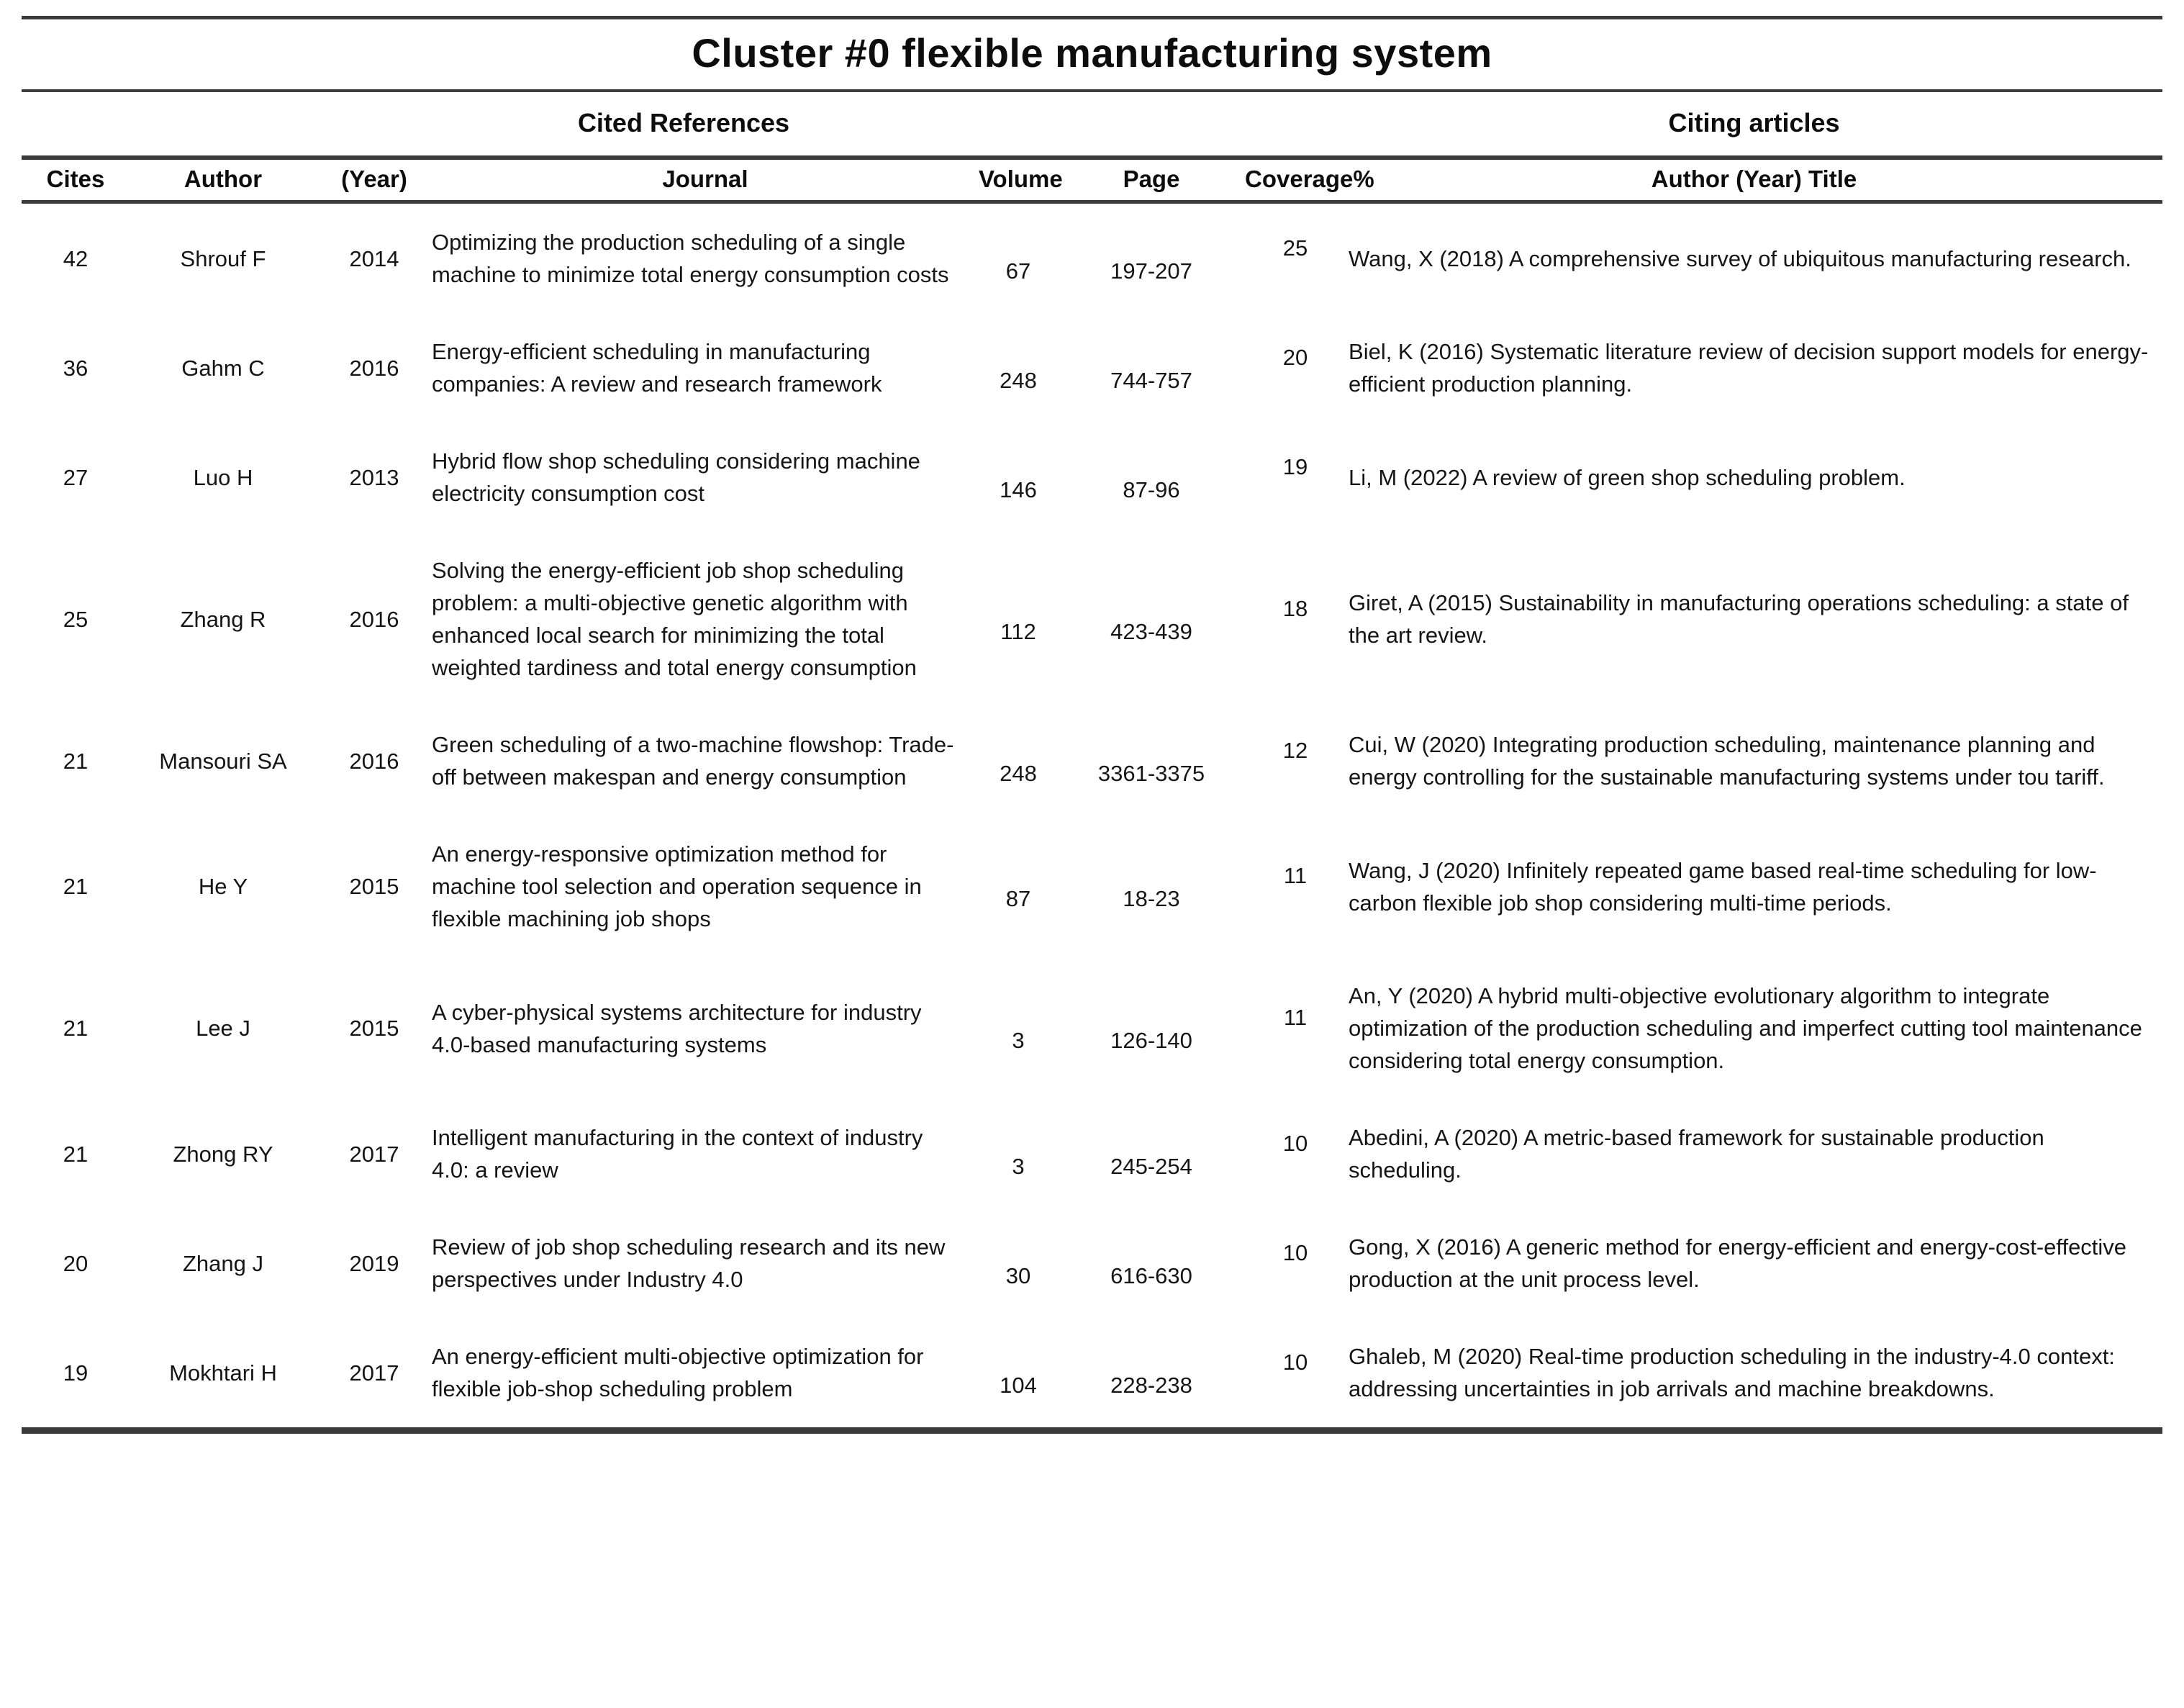 The height and width of the screenshot is (1708, 2184). Describe the element at coordinates (374, 179) in the screenshot. I see `column-header-year: (Year)` at that location.